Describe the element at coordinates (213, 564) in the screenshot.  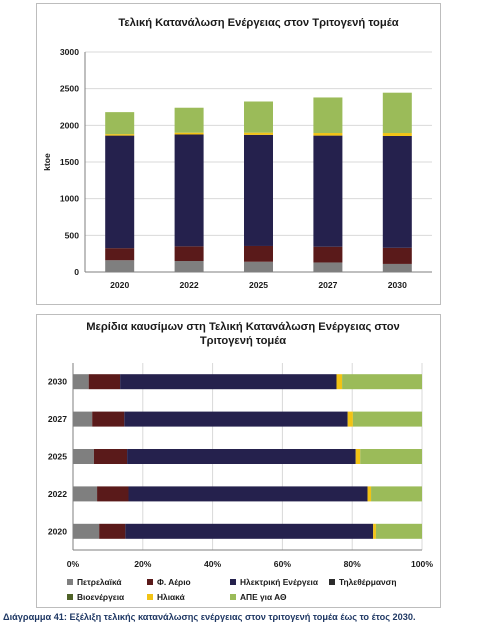
I see `x-tick-label: 40%` at that location.